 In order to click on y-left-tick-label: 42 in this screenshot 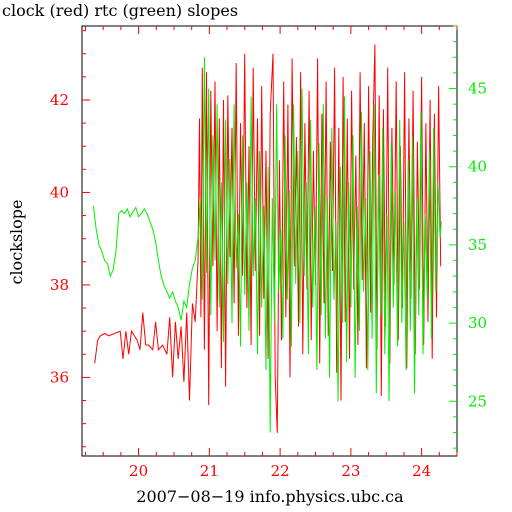, I will do `click(59, 100)`.